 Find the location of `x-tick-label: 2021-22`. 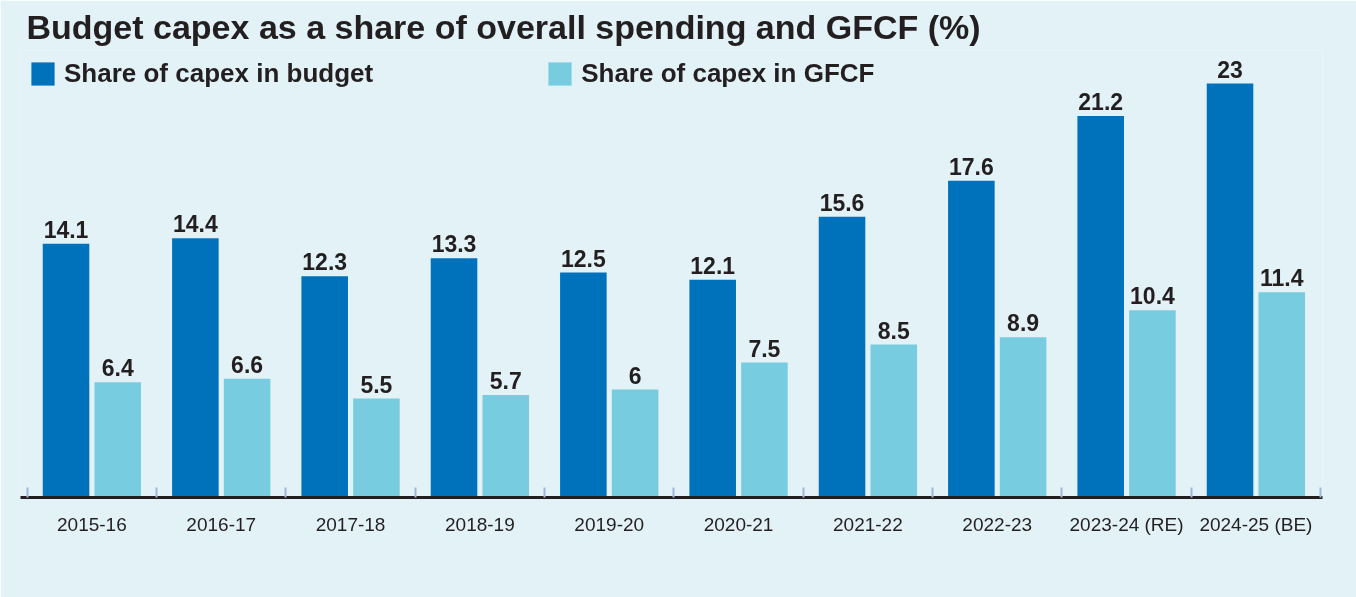

x-tick-label: 2021-22 is located at coordinates (868, 524).